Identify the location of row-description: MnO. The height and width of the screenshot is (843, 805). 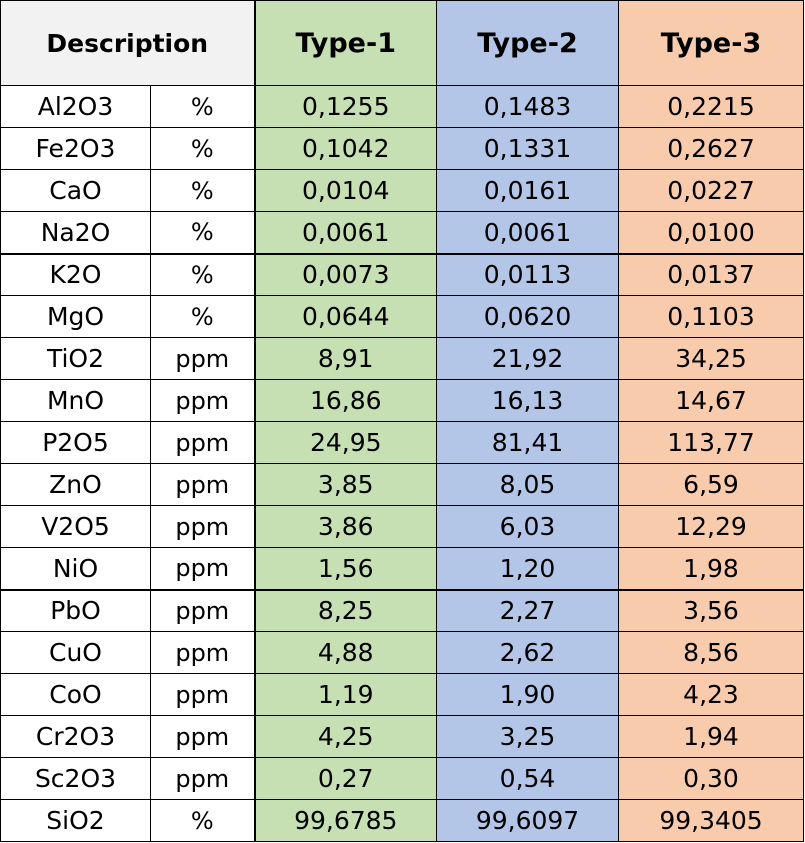
(75, 400).